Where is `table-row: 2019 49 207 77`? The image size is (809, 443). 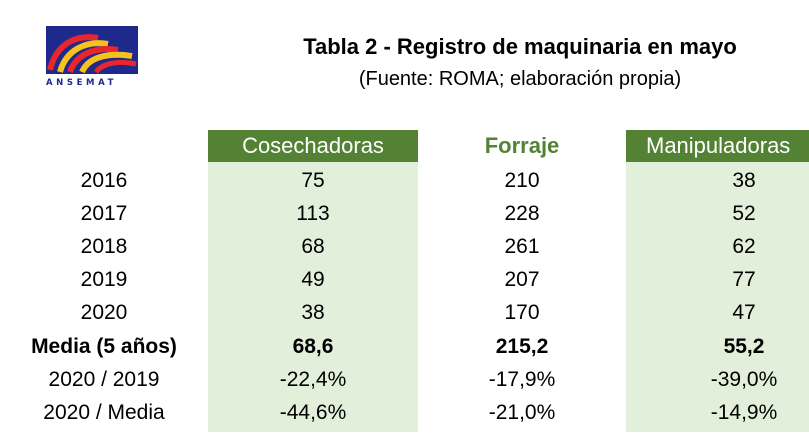
table-row: 2019 49 207 77 is located at coordinates (404, 279).